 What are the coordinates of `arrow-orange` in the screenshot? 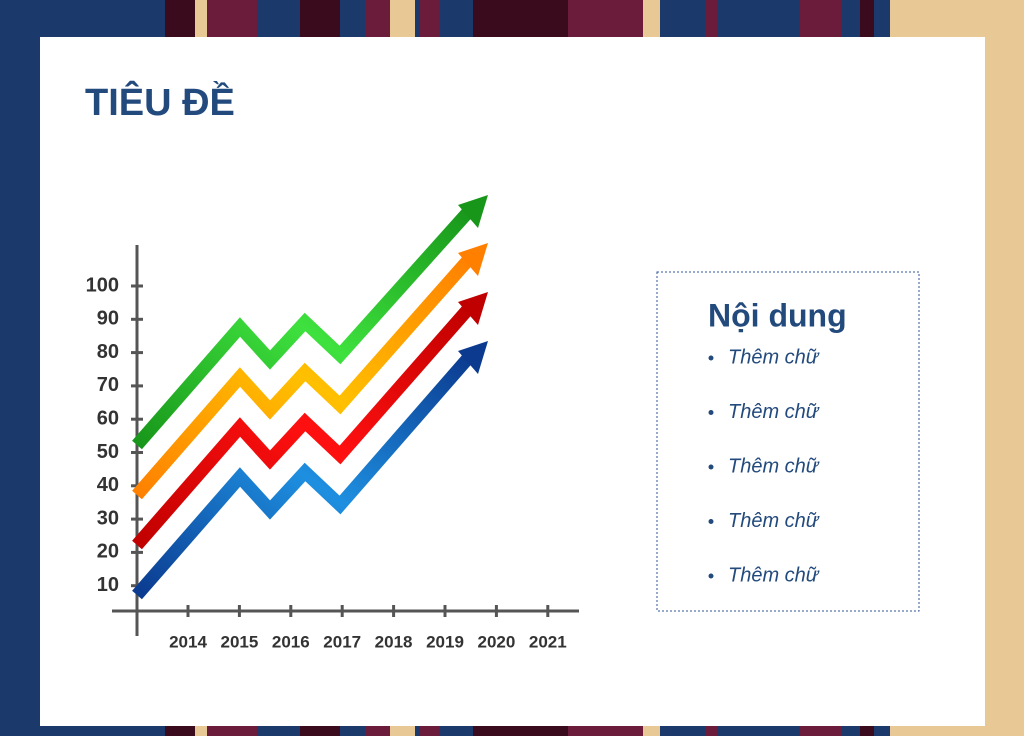 It's located at (310, 371).